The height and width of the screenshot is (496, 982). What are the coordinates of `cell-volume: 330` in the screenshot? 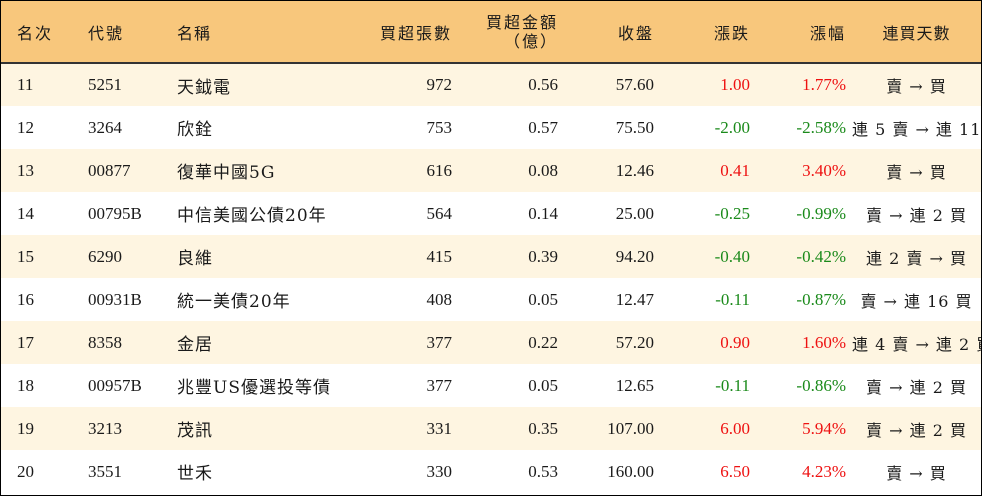 It's located at (439, 471).